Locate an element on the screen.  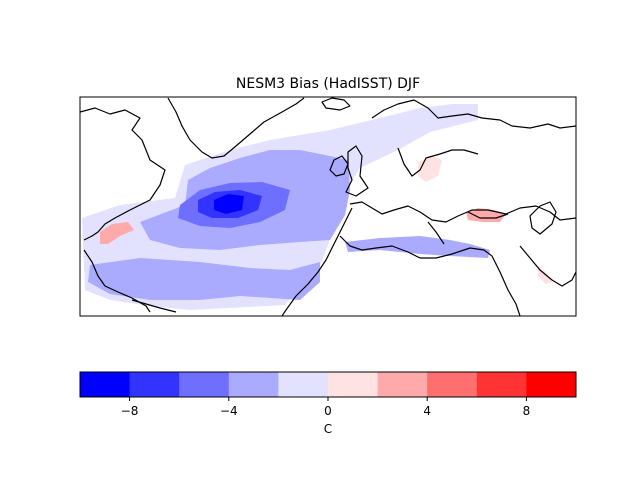
colorbar-tick-label: 0 is located at coordinates (328, 411).